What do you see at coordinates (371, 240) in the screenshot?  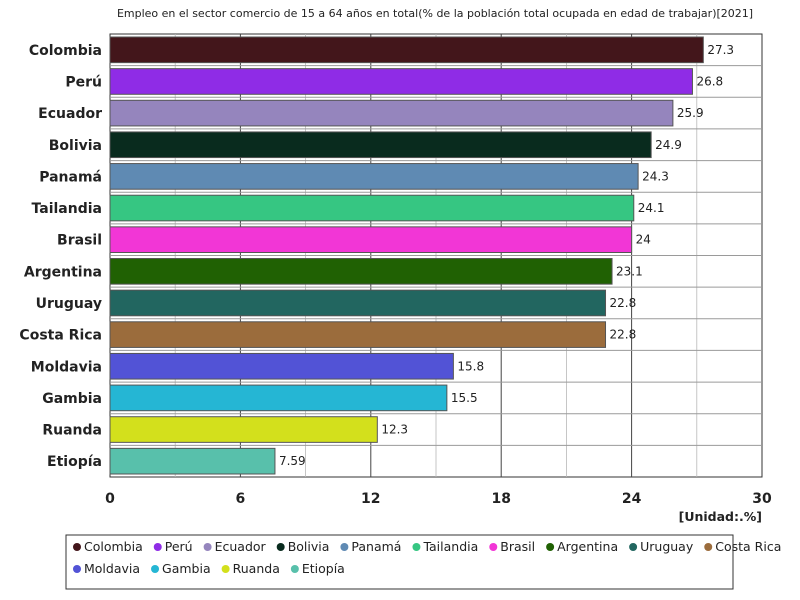 I see `bar-brasil` at bounding box center [371, 240].